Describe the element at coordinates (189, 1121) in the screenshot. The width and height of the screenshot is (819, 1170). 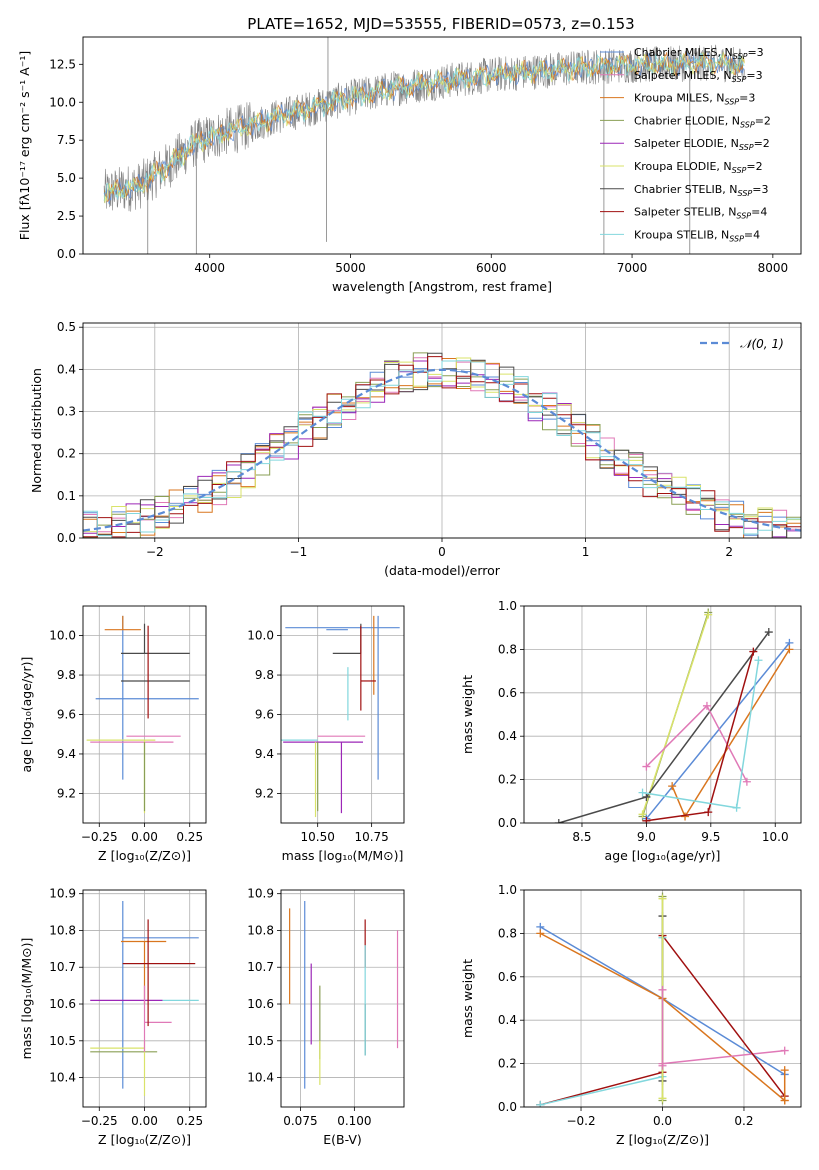
I see `x-tick-label: 0.25` at that location.